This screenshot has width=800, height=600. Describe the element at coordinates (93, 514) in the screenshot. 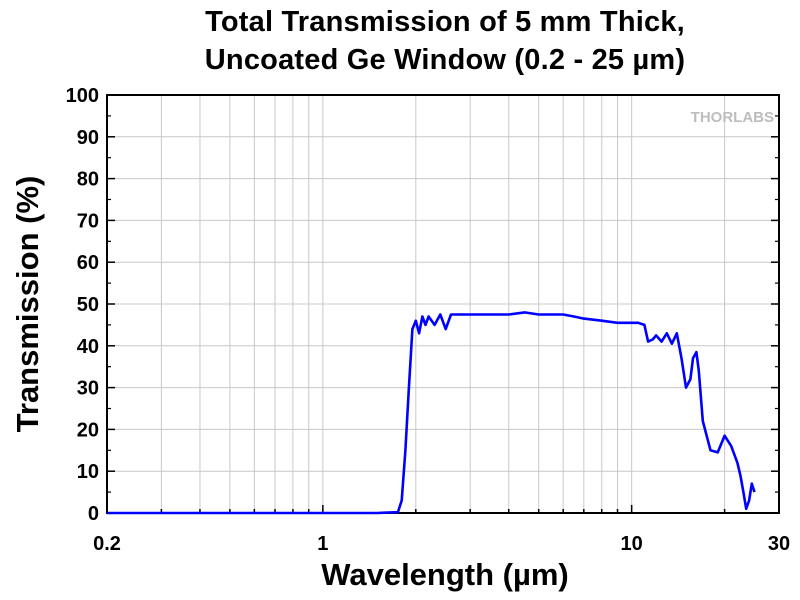

I see `y-tick-label: 0` at that location.